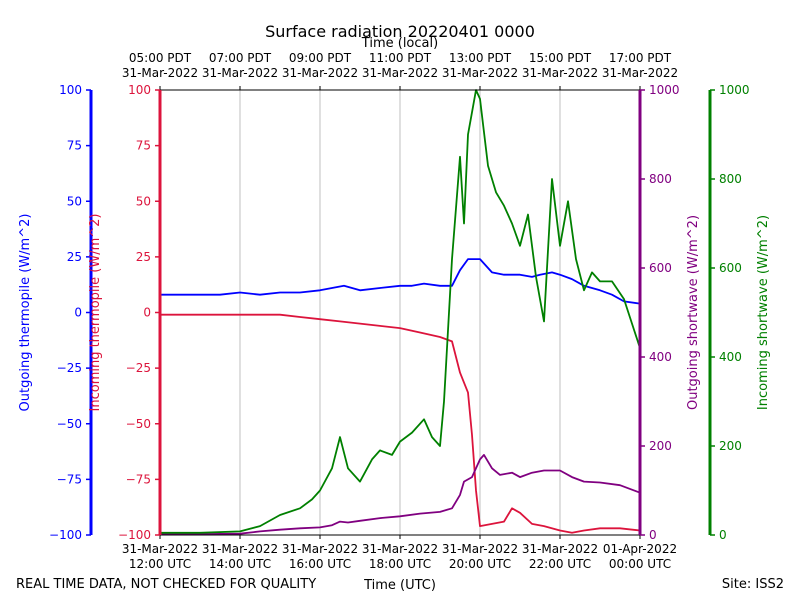 The height and width of the screenshot is (600, 800). What do you see at coordinates (400, 58) in the screenshot?
I see `top-tick-label-time: 11:00 PDT` at bounding box center [400, 58].